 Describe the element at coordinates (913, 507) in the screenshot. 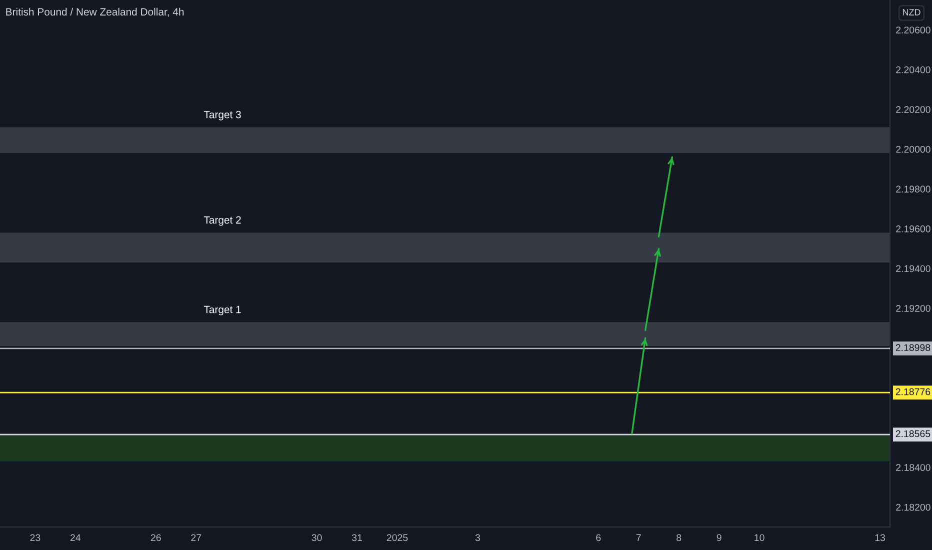

I see `y-tick-label: 2.18200` at that location.